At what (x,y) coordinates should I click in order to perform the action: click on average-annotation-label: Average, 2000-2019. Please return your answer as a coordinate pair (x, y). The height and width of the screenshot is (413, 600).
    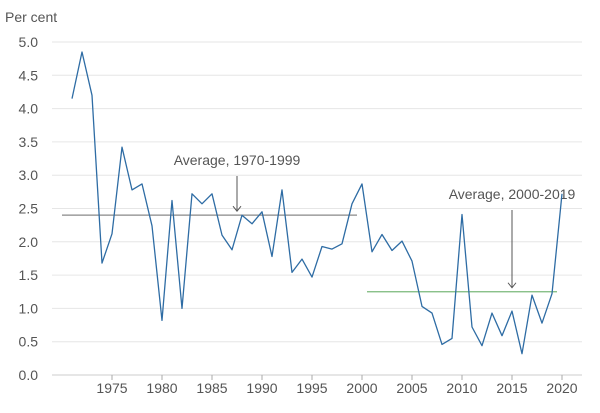
    Looking at the image, I should click on (512, 194).